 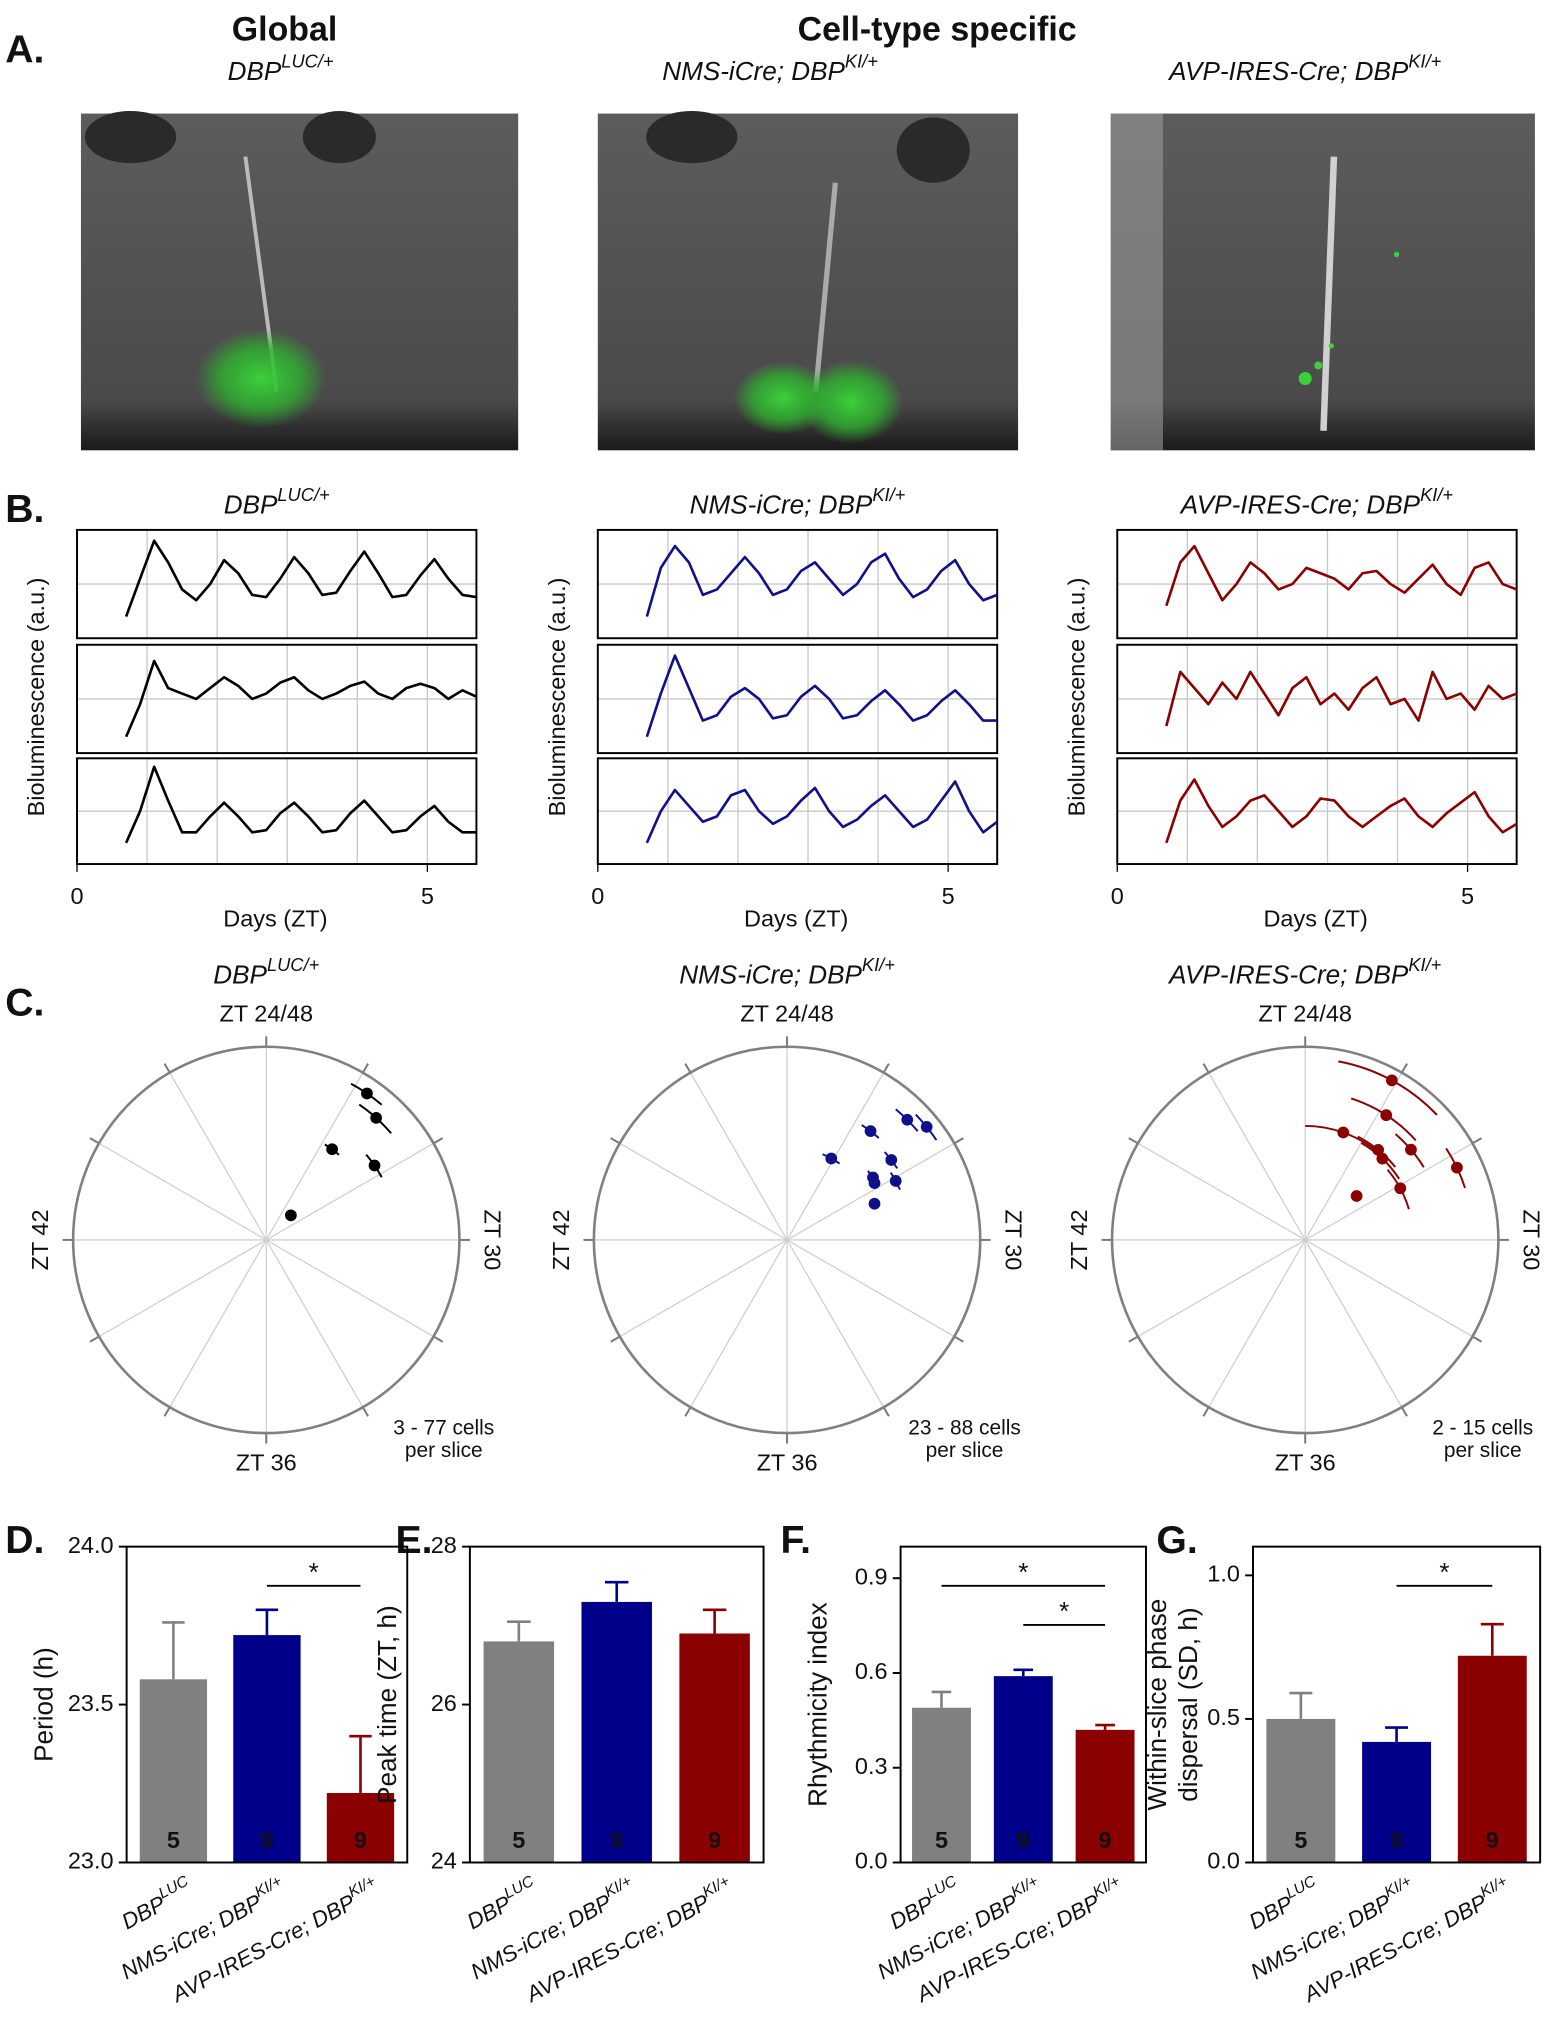 I want to click on slice-image, so click(x=299, y=280).